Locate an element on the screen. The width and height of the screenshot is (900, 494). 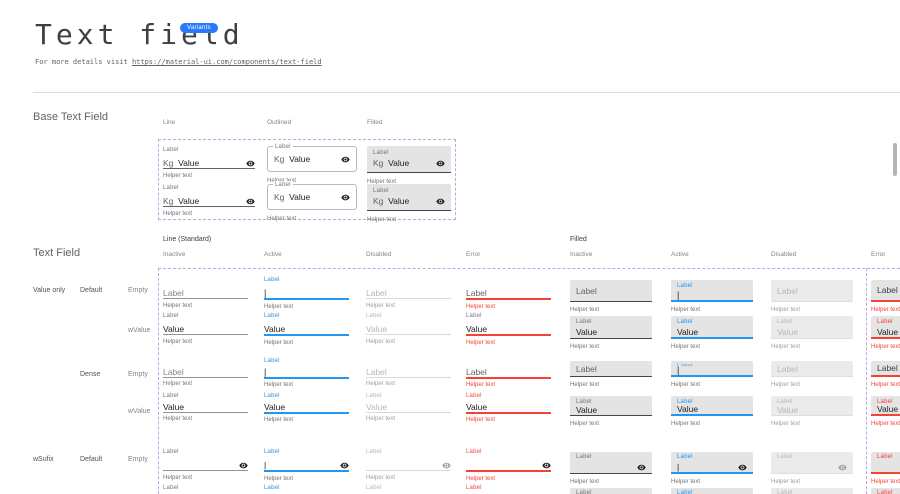
text-field-line-error: Label Helper text is located at coordinates (508, 465).